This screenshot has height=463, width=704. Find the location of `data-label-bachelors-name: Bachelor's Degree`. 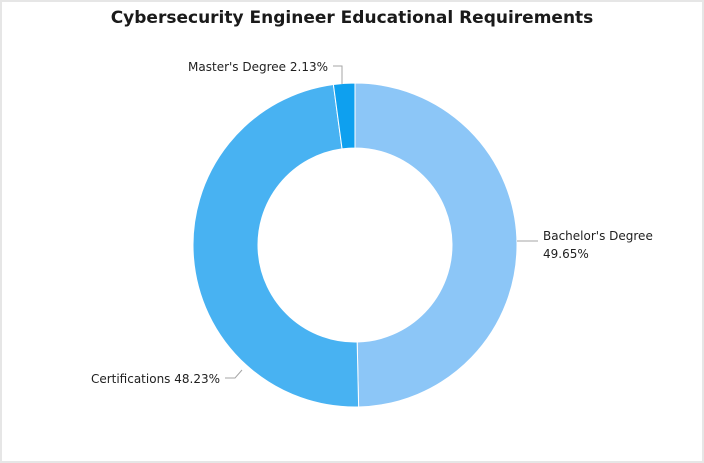

data-label-bachelors-name: Bachelor's Degree is located at coordinates (598, 236).